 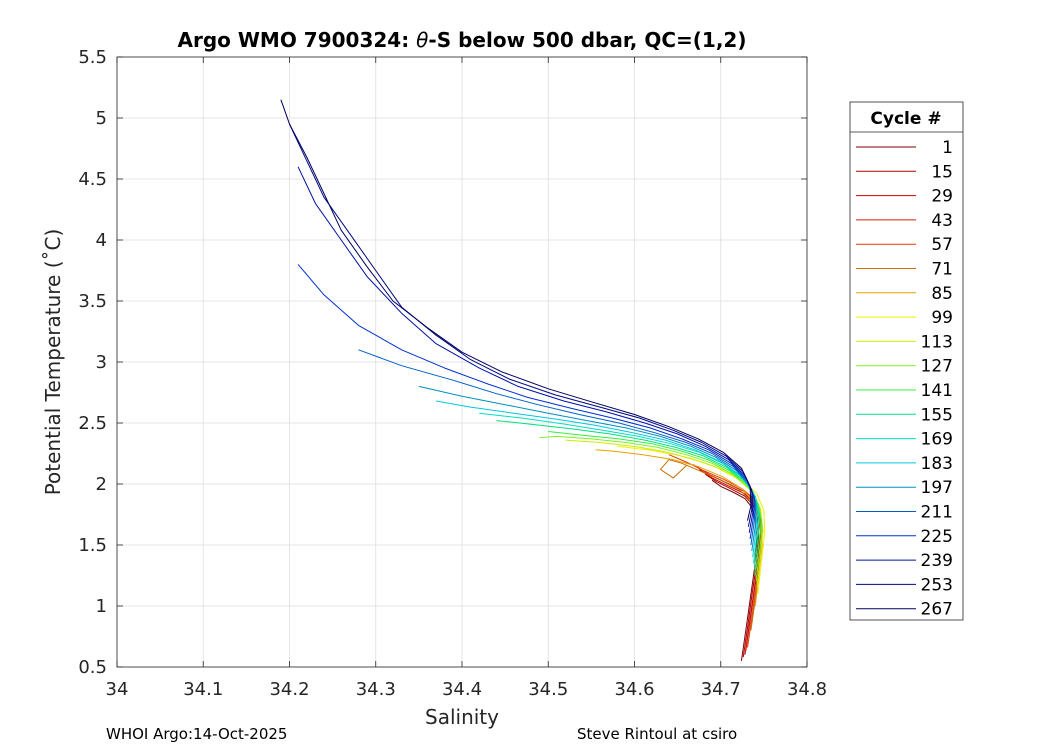 I want to click on legend-label: 253, so click(x=937, y=585).